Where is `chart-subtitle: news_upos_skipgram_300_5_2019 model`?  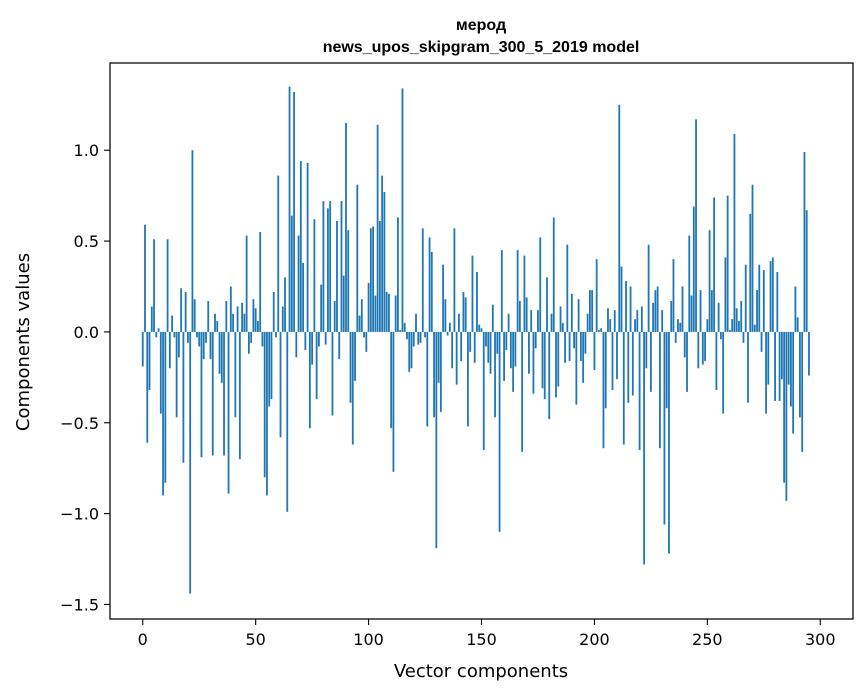
chart-subtitle: news_upos_skipgram_300_5_2019 model is located at coordinates (481, 47).